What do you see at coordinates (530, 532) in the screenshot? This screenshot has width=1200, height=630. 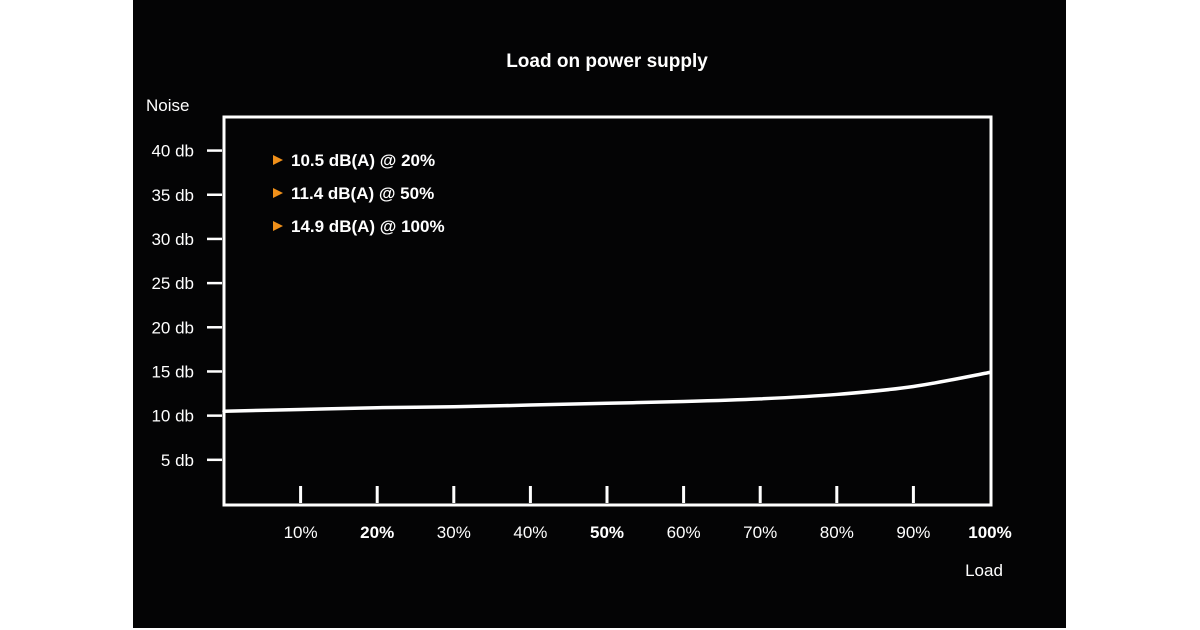 I see `x-tick-label: 40%` at bounding box center [530, 532].